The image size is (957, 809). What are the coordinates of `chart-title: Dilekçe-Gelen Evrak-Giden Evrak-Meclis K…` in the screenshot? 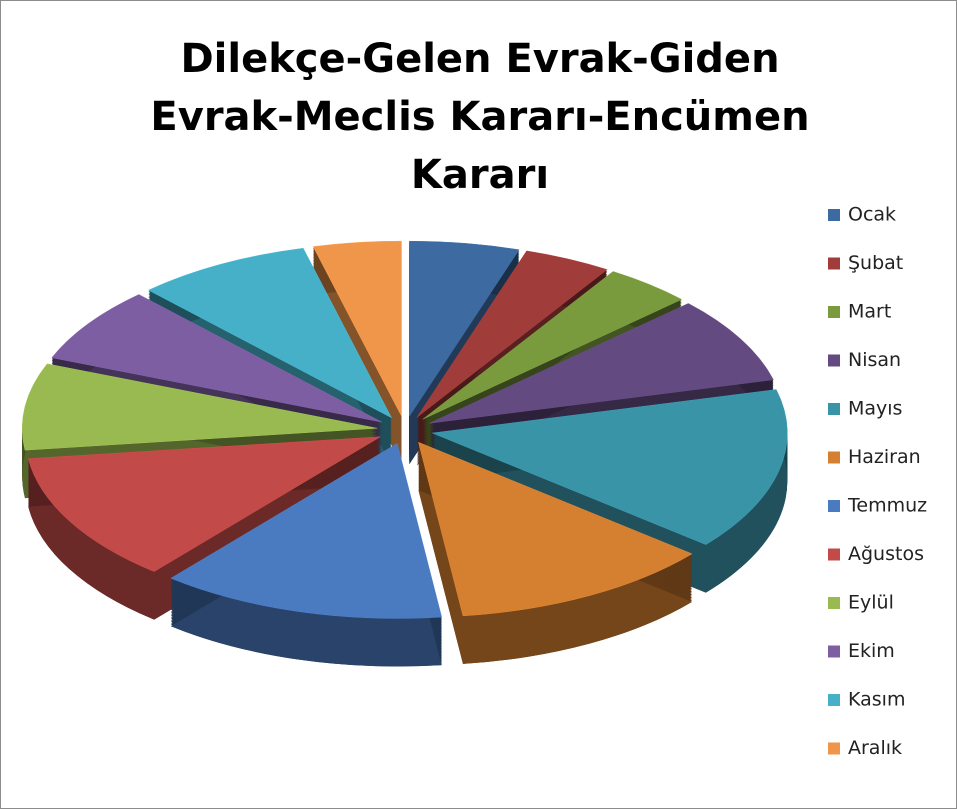 It's located at (480, 117).